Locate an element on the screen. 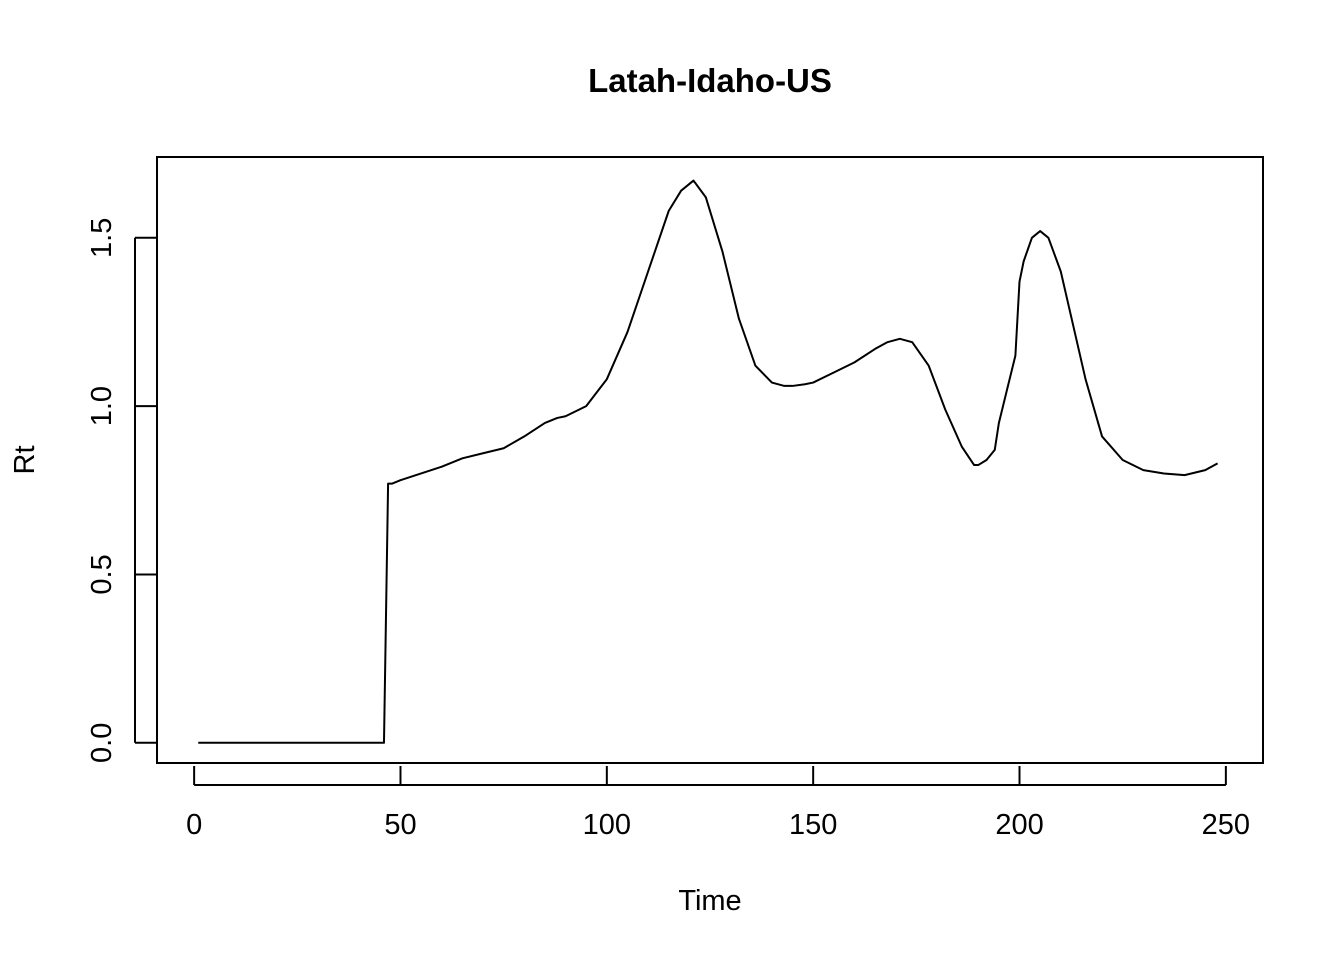  chart-title: Latah-Idaho-US is located at coordinates (710, 80).